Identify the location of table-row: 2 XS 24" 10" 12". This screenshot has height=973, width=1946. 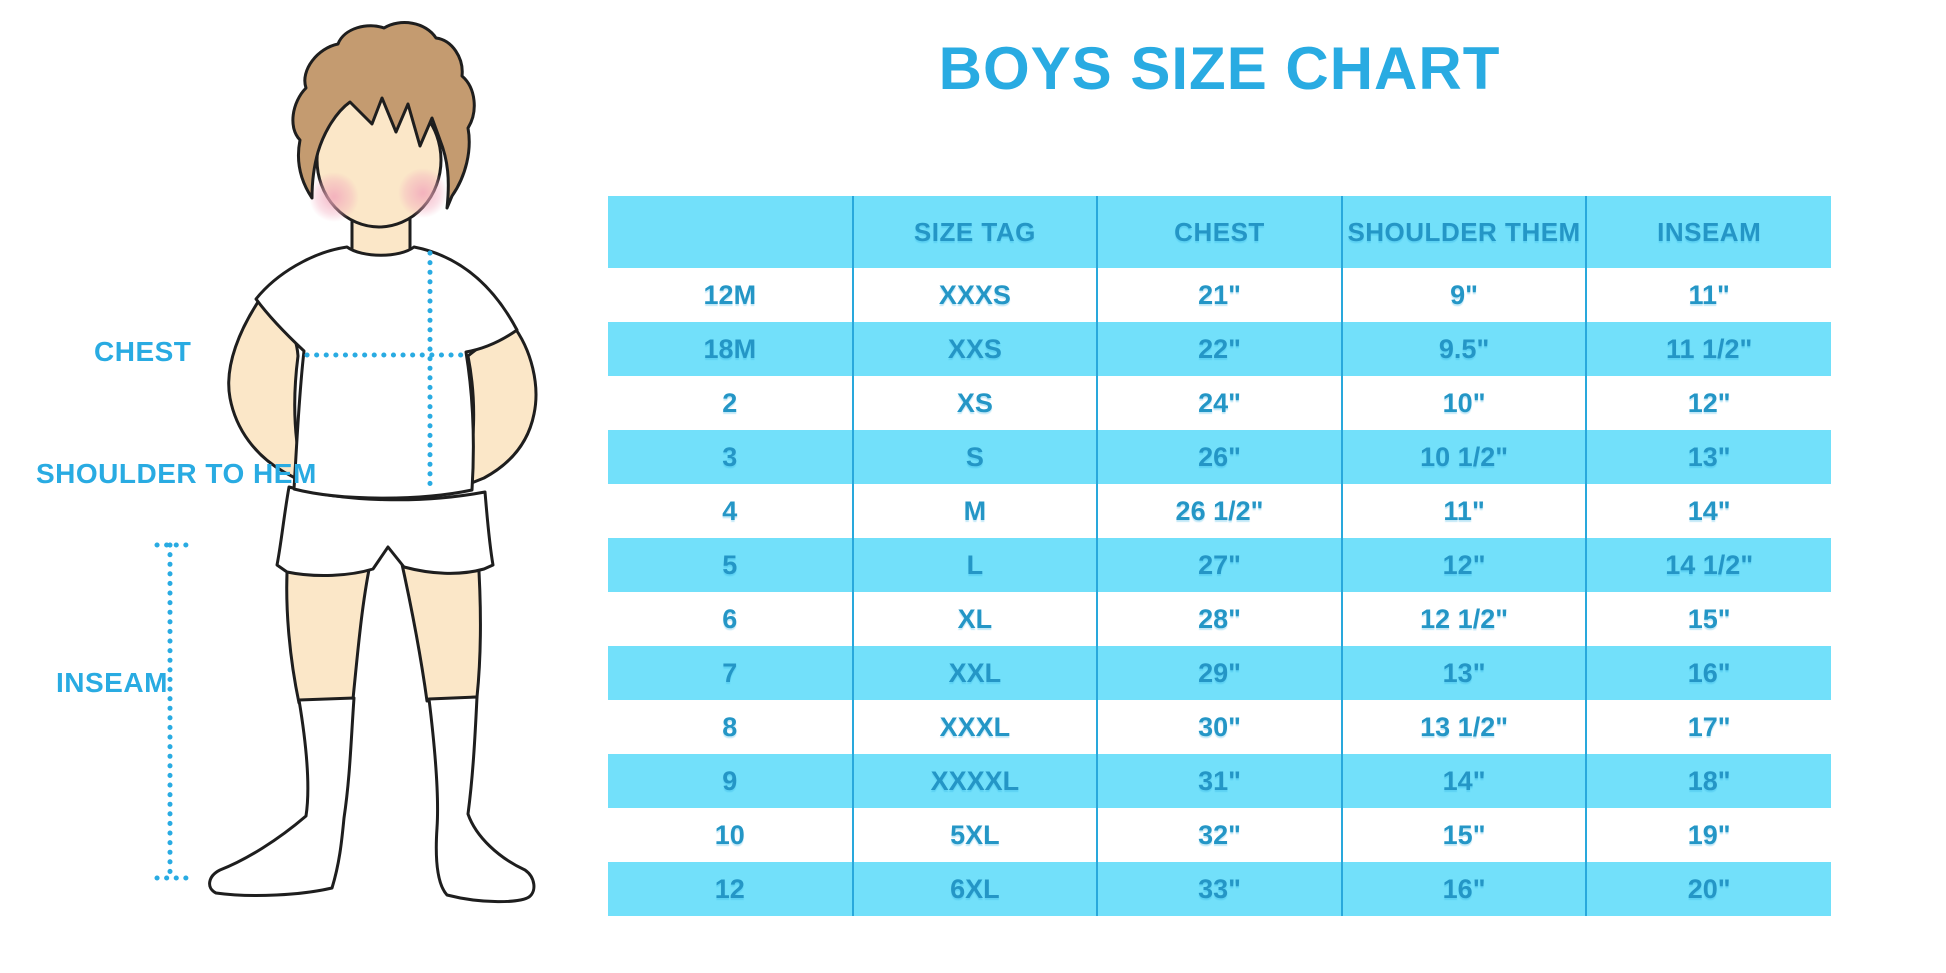
(1219, 403).